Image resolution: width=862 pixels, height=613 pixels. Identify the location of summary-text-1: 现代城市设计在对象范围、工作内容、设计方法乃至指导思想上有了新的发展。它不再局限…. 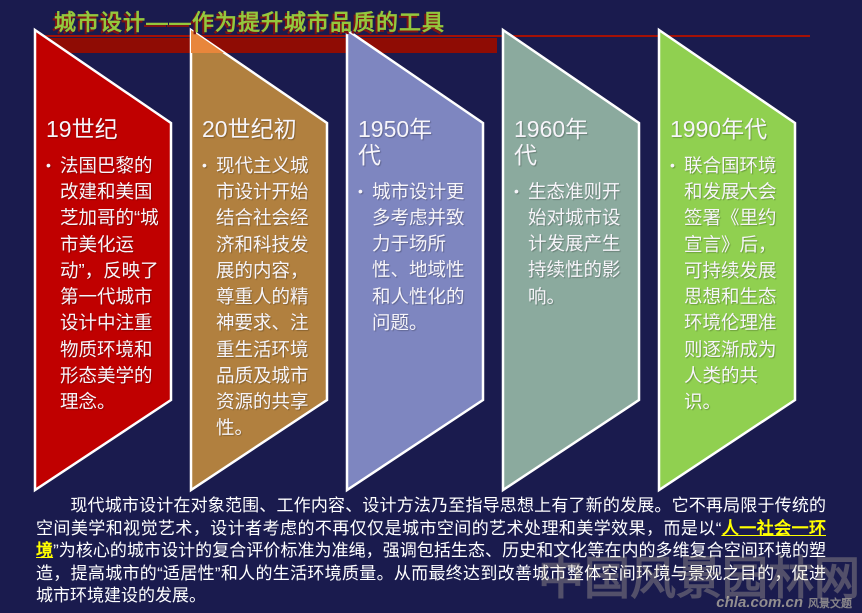
(431, 517).